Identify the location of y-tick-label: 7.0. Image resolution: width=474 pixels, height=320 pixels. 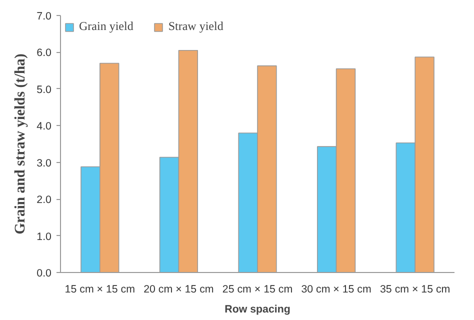
(44, 16).